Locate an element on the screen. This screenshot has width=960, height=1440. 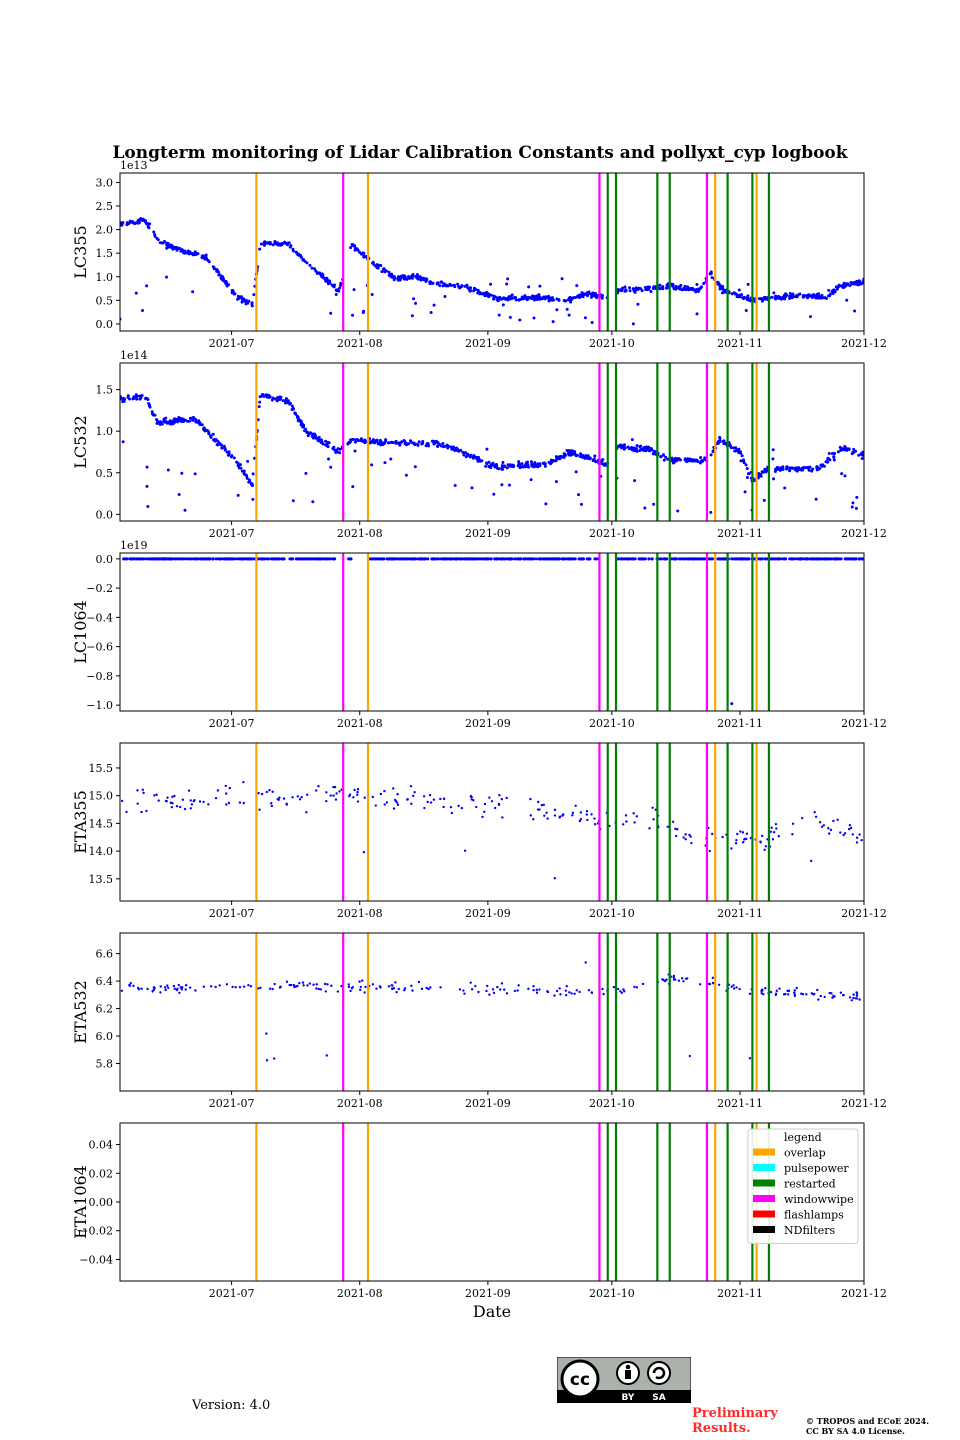
legend-label-restarted: restarted is located at coordinates (810, 1184).